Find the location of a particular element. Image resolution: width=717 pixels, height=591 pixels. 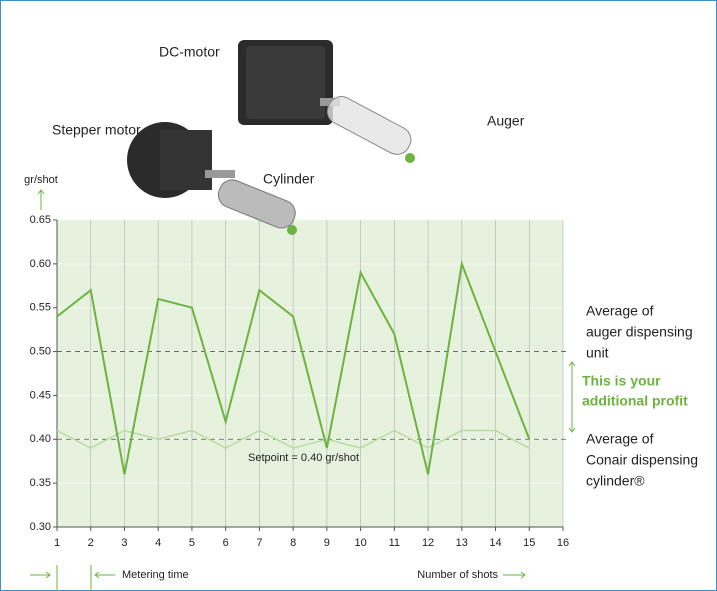

y-tick-label: 0.40 is located at coordinates (40, 439).